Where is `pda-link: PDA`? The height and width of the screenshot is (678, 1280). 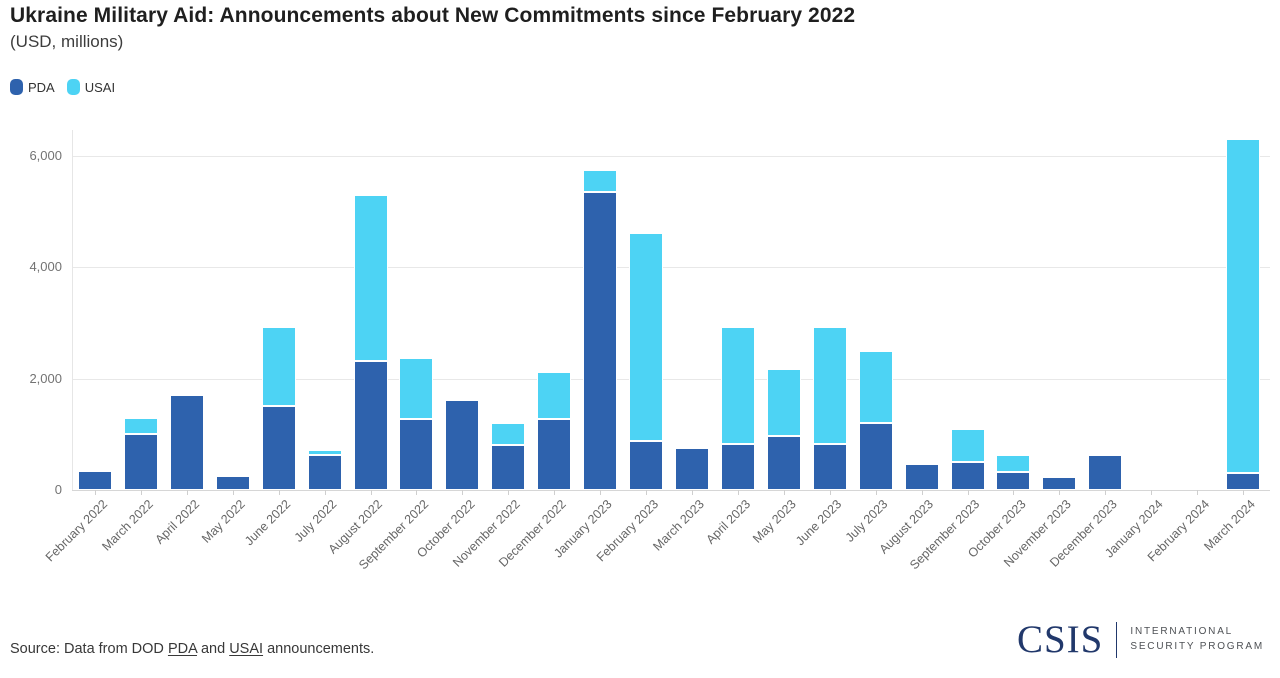 pda-link: PDA is located at coordinates (182, 649).